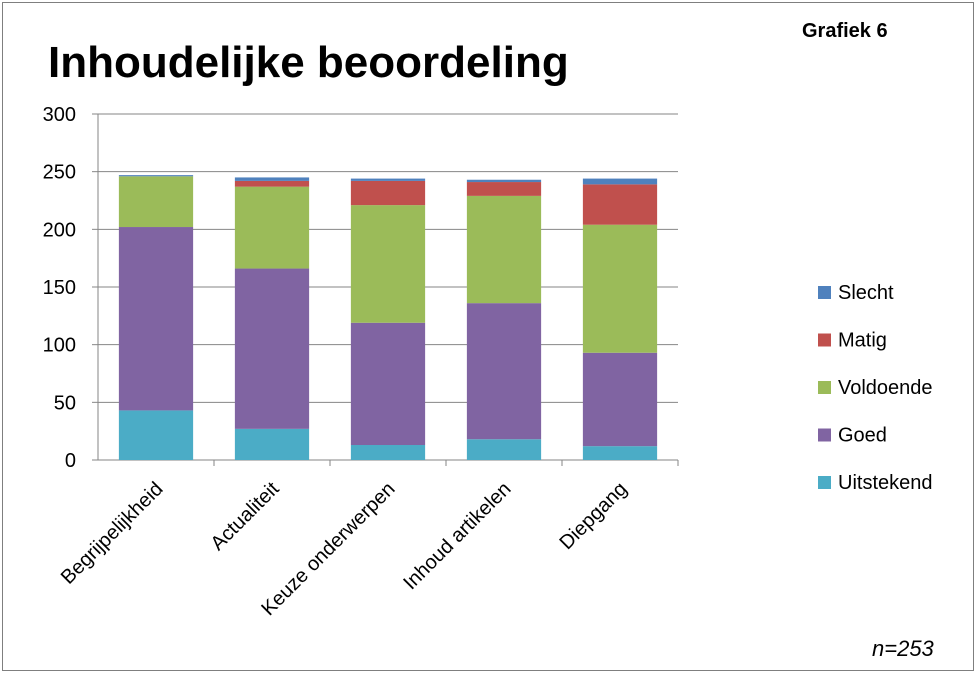 Image resolution: width=978 pixels, height=675 pixels. Describe the element at coordinates (866, 293) in the screenshot. I see `legend-label: Slecht` at that location.